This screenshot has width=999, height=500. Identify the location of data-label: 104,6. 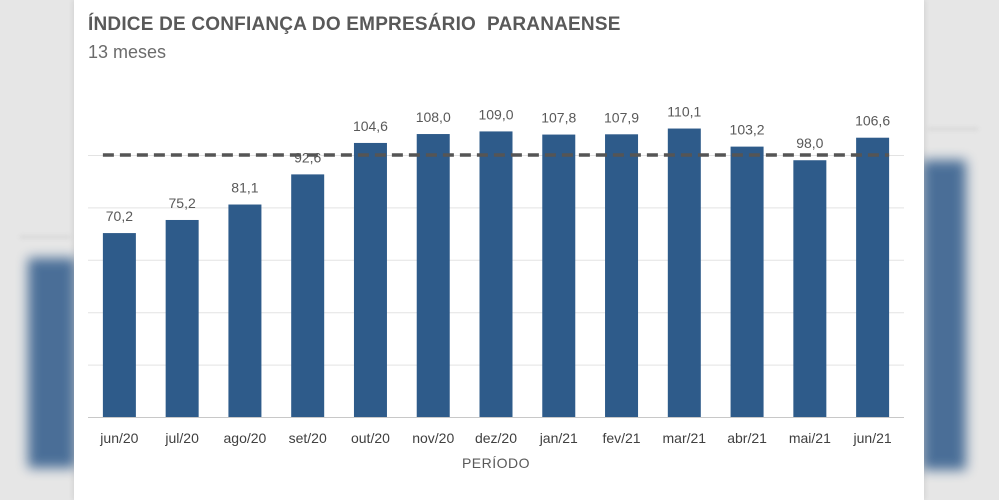
(370, 126).